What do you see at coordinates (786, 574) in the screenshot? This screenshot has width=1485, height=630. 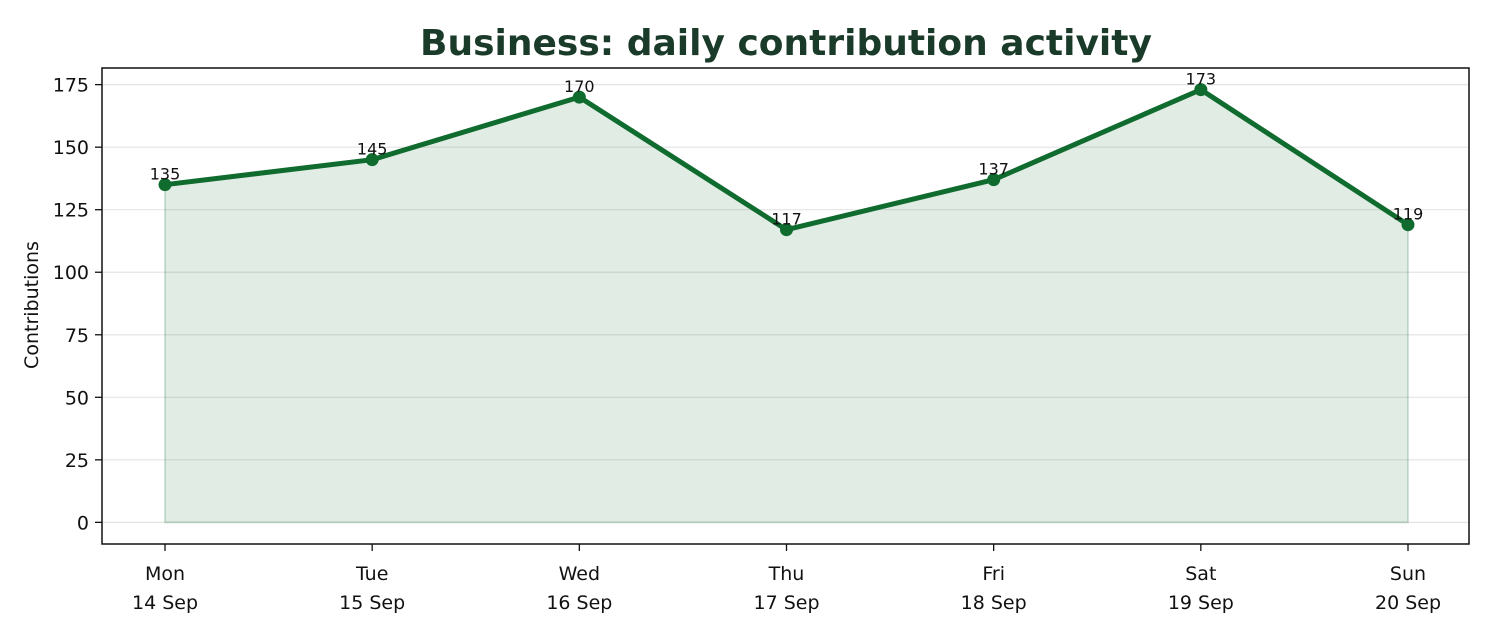 I see `x-tick-day-label: Thu` at bounding box center [786, 574].